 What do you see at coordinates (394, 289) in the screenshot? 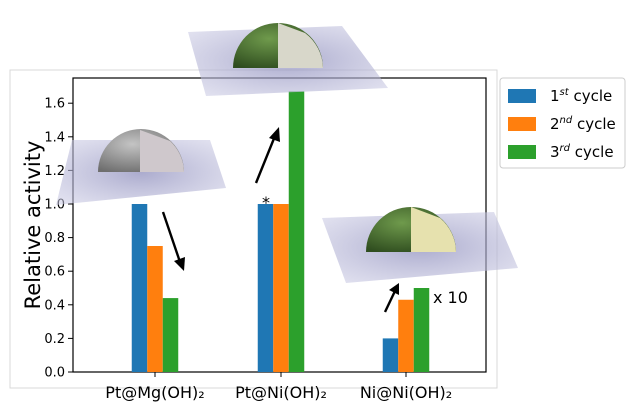
I see `arrow-up-right-head` at bounding box center [394, 289].